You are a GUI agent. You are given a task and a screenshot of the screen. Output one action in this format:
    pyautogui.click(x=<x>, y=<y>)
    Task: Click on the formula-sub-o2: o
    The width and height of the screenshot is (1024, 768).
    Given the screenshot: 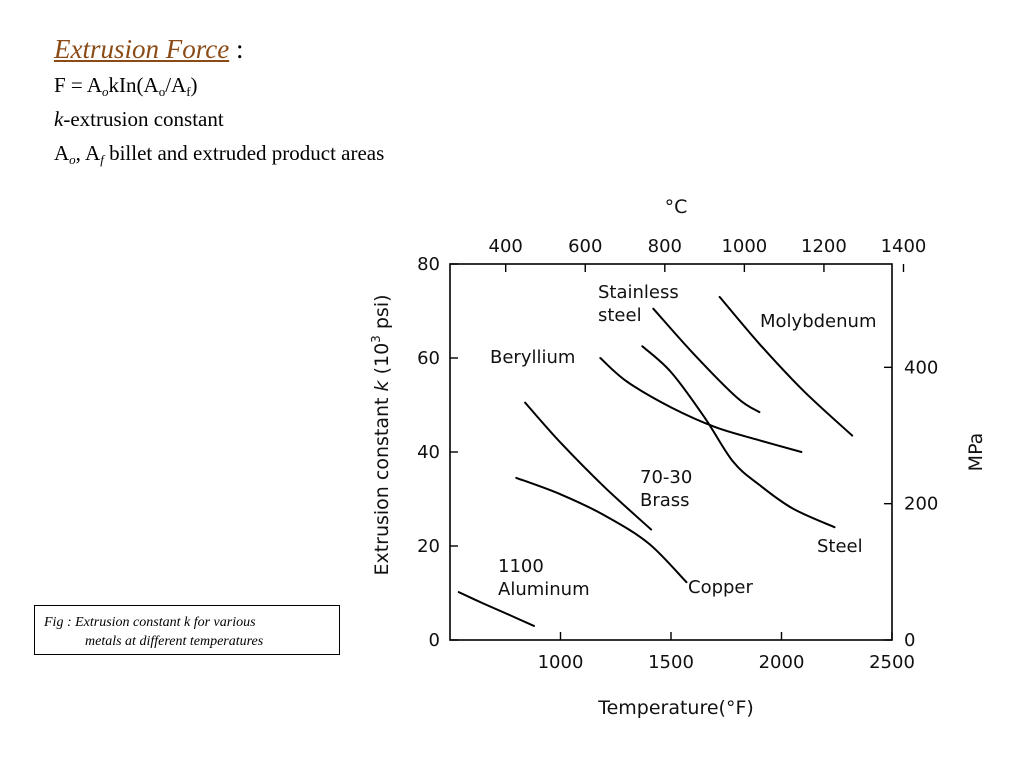 What is the action you would take?
    pyautogui.click(x=162, y=91)
    